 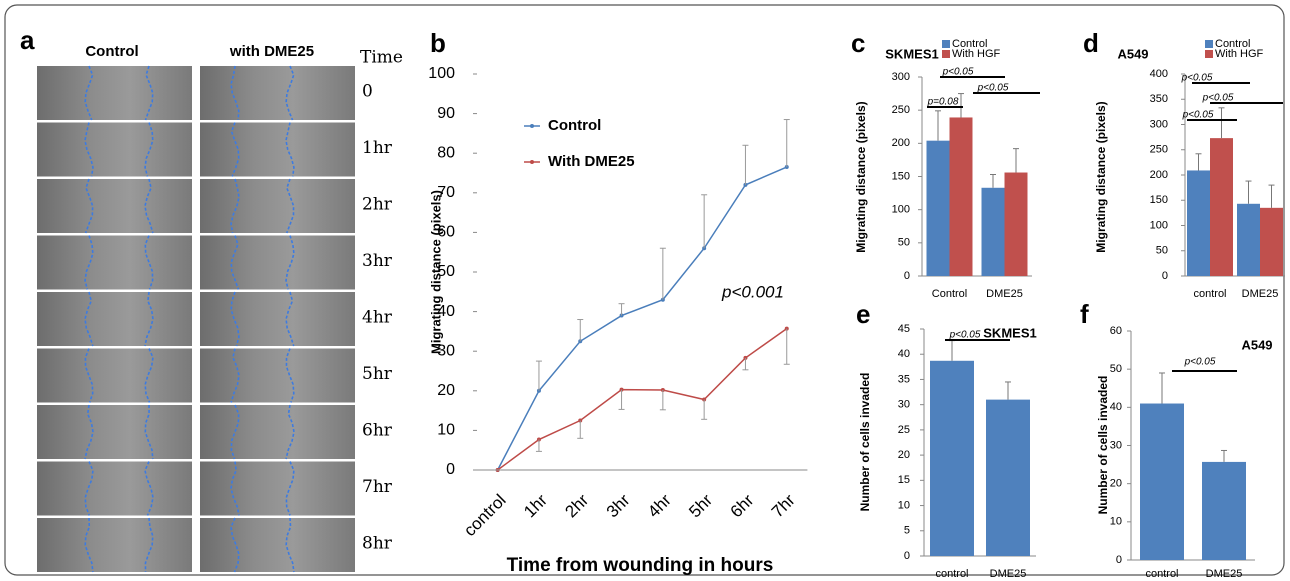 I want to click on time-header: Time, so click(x=381, y=58).